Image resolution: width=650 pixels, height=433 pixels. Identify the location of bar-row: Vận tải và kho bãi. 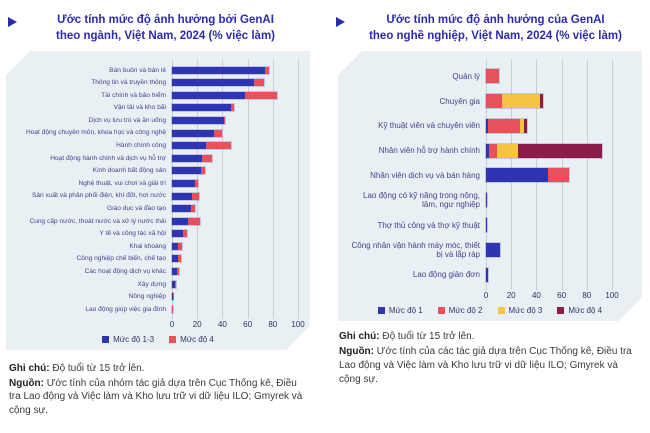
(158, 108).